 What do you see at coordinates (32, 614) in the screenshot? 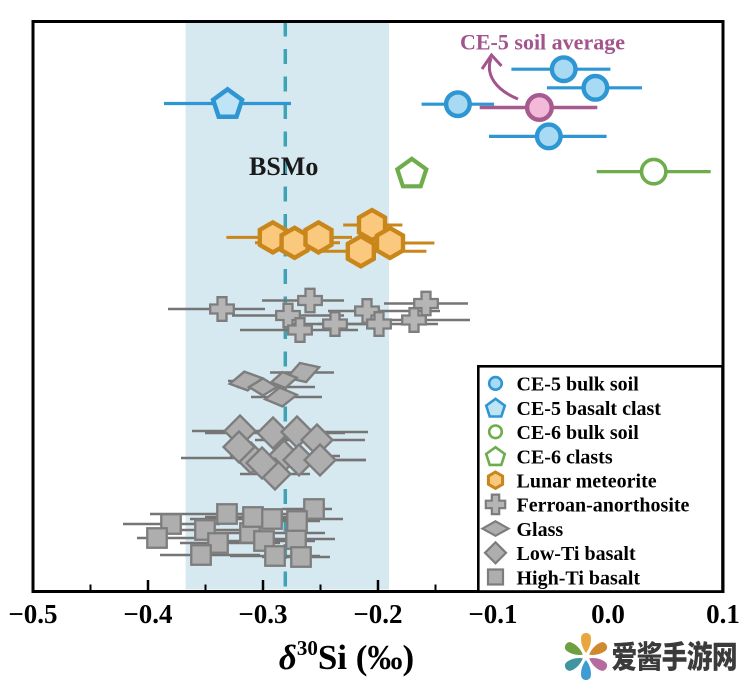
I see `svg-text: −0.5` at bounding box center [32, 614].